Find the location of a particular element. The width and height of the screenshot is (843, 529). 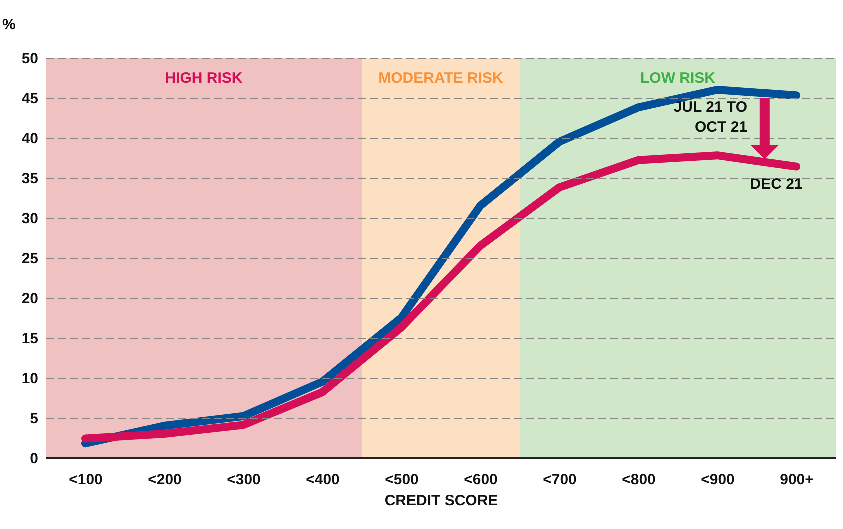

y-tick-label: 25 is located at coordinates (30, 259).